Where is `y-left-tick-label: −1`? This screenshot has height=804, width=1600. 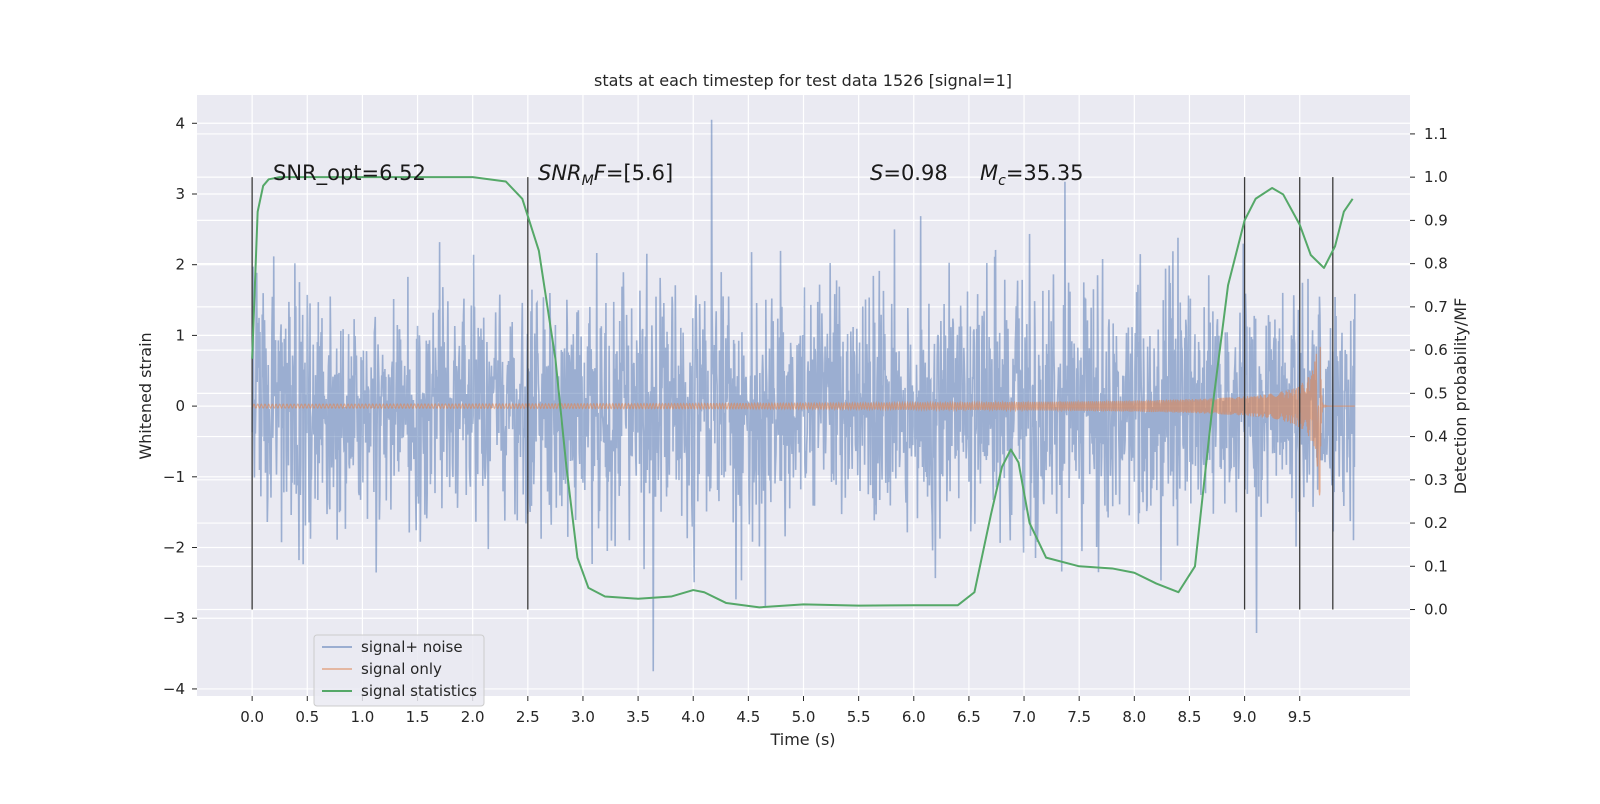
y-left-tick-label: −1 is located at coordinates (174, 477).